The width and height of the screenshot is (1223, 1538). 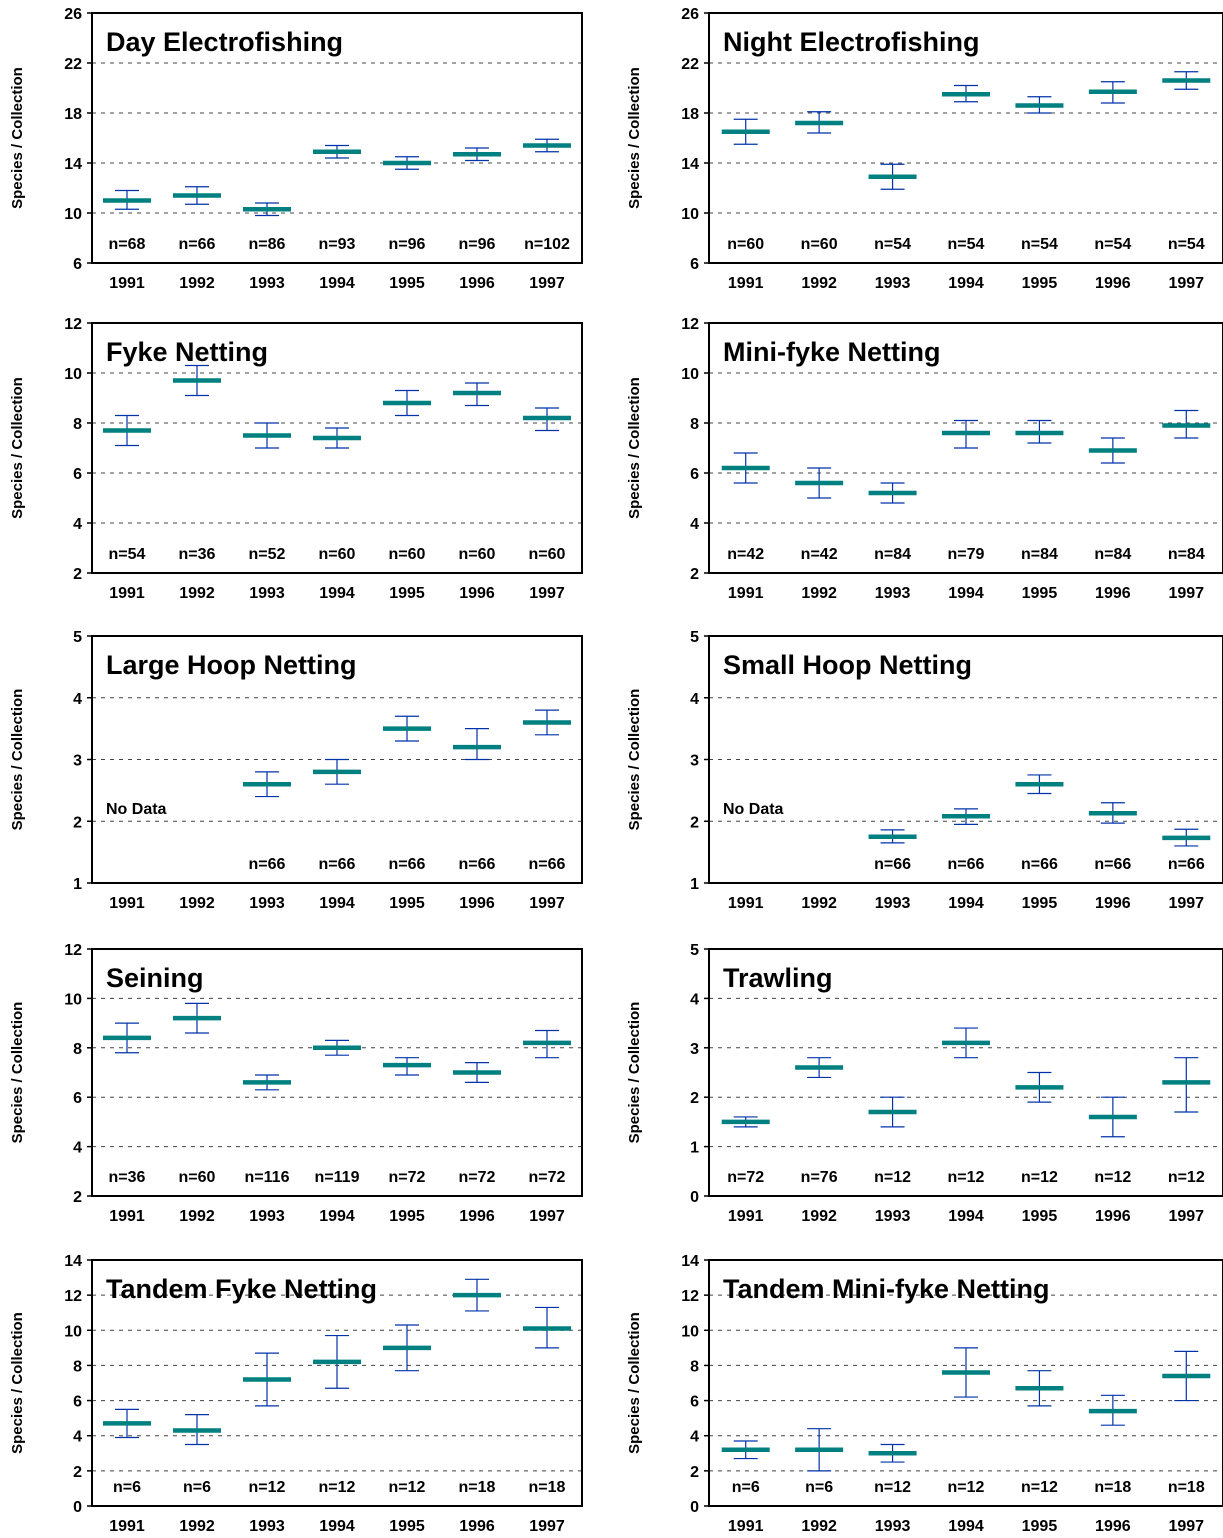 What do you see at coordinates (127, 244) in the screenshot?
I see `sample-size-label: n=68` at bounding box center [127, 244].